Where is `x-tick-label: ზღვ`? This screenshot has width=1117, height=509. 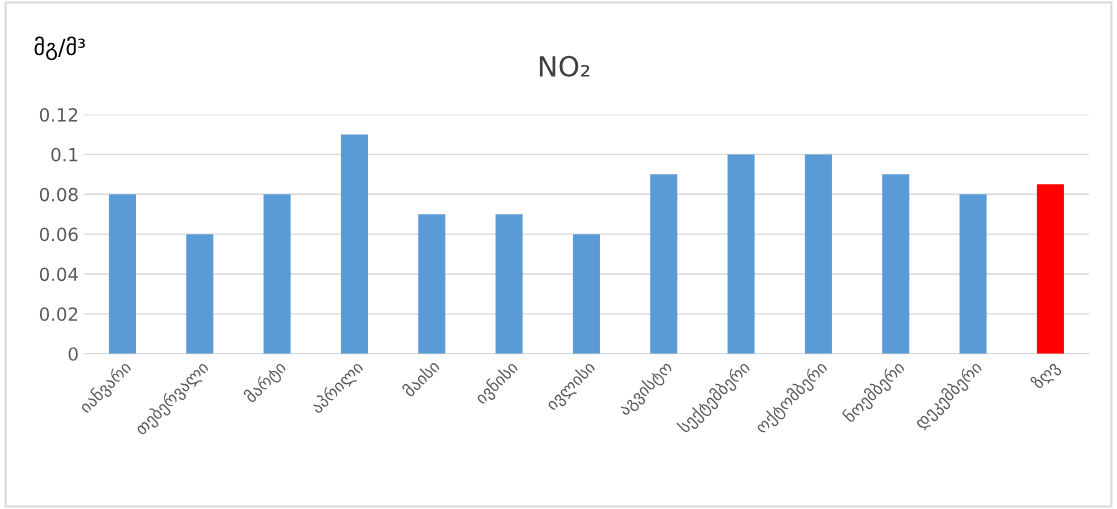
x-tick-label: ზღვ is located at coordinates (1046, 376).